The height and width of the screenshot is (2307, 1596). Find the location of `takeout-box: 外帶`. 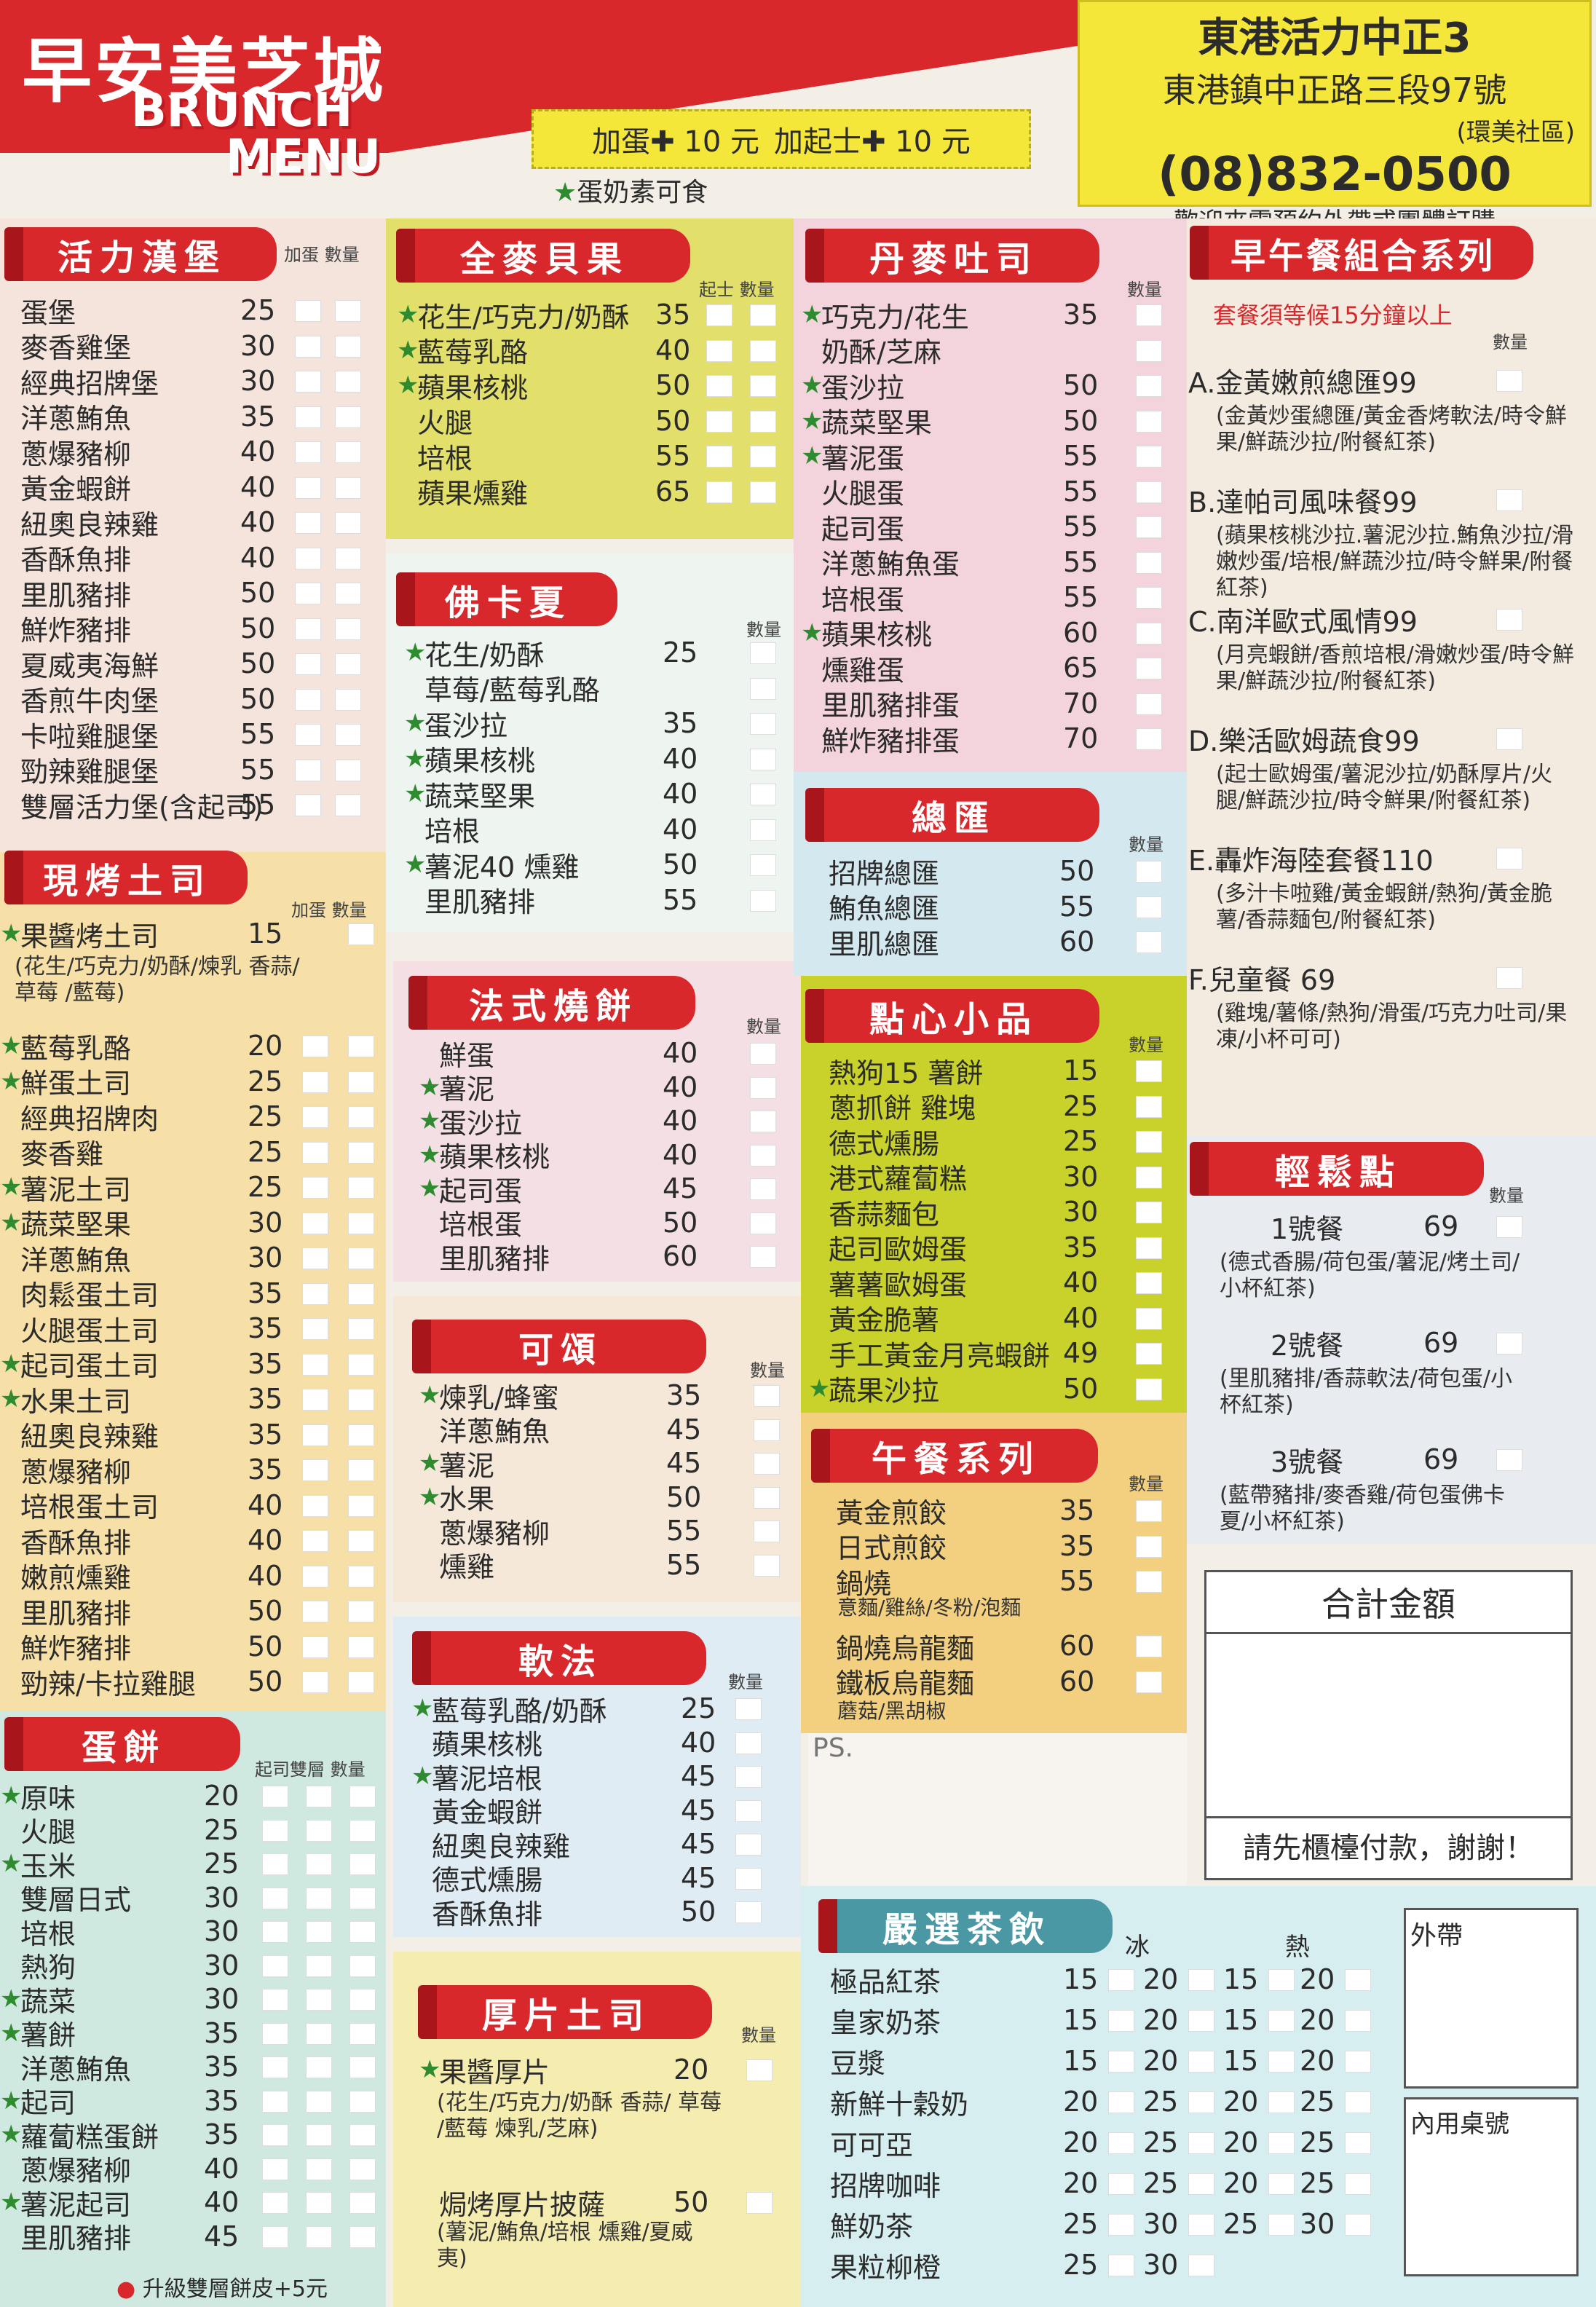

takeout-box: 外帶 is located at coordinates (1491, 1998).